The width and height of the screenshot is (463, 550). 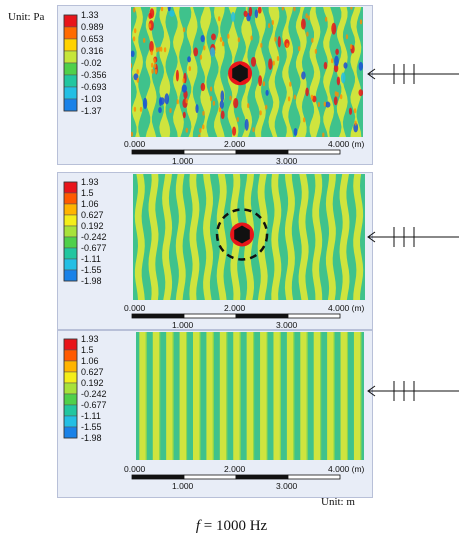 I want to click on cloak-boundary, so click(x=242, y=234).